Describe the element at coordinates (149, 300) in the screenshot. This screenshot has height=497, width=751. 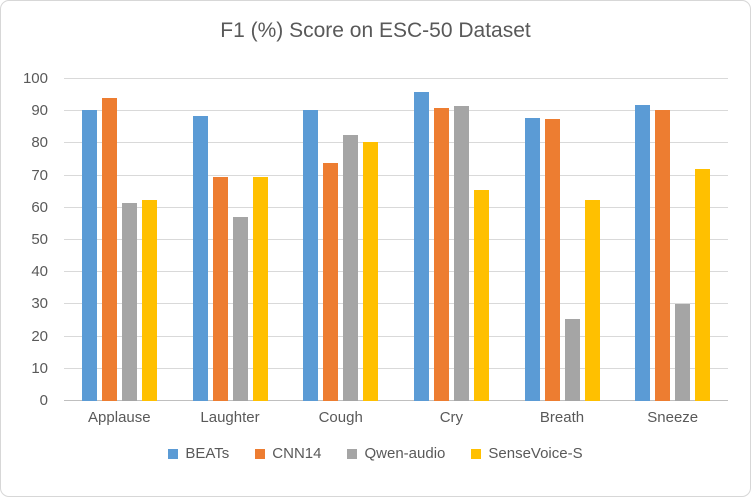
I see `bar-sensevoice-s-applause` at that location.